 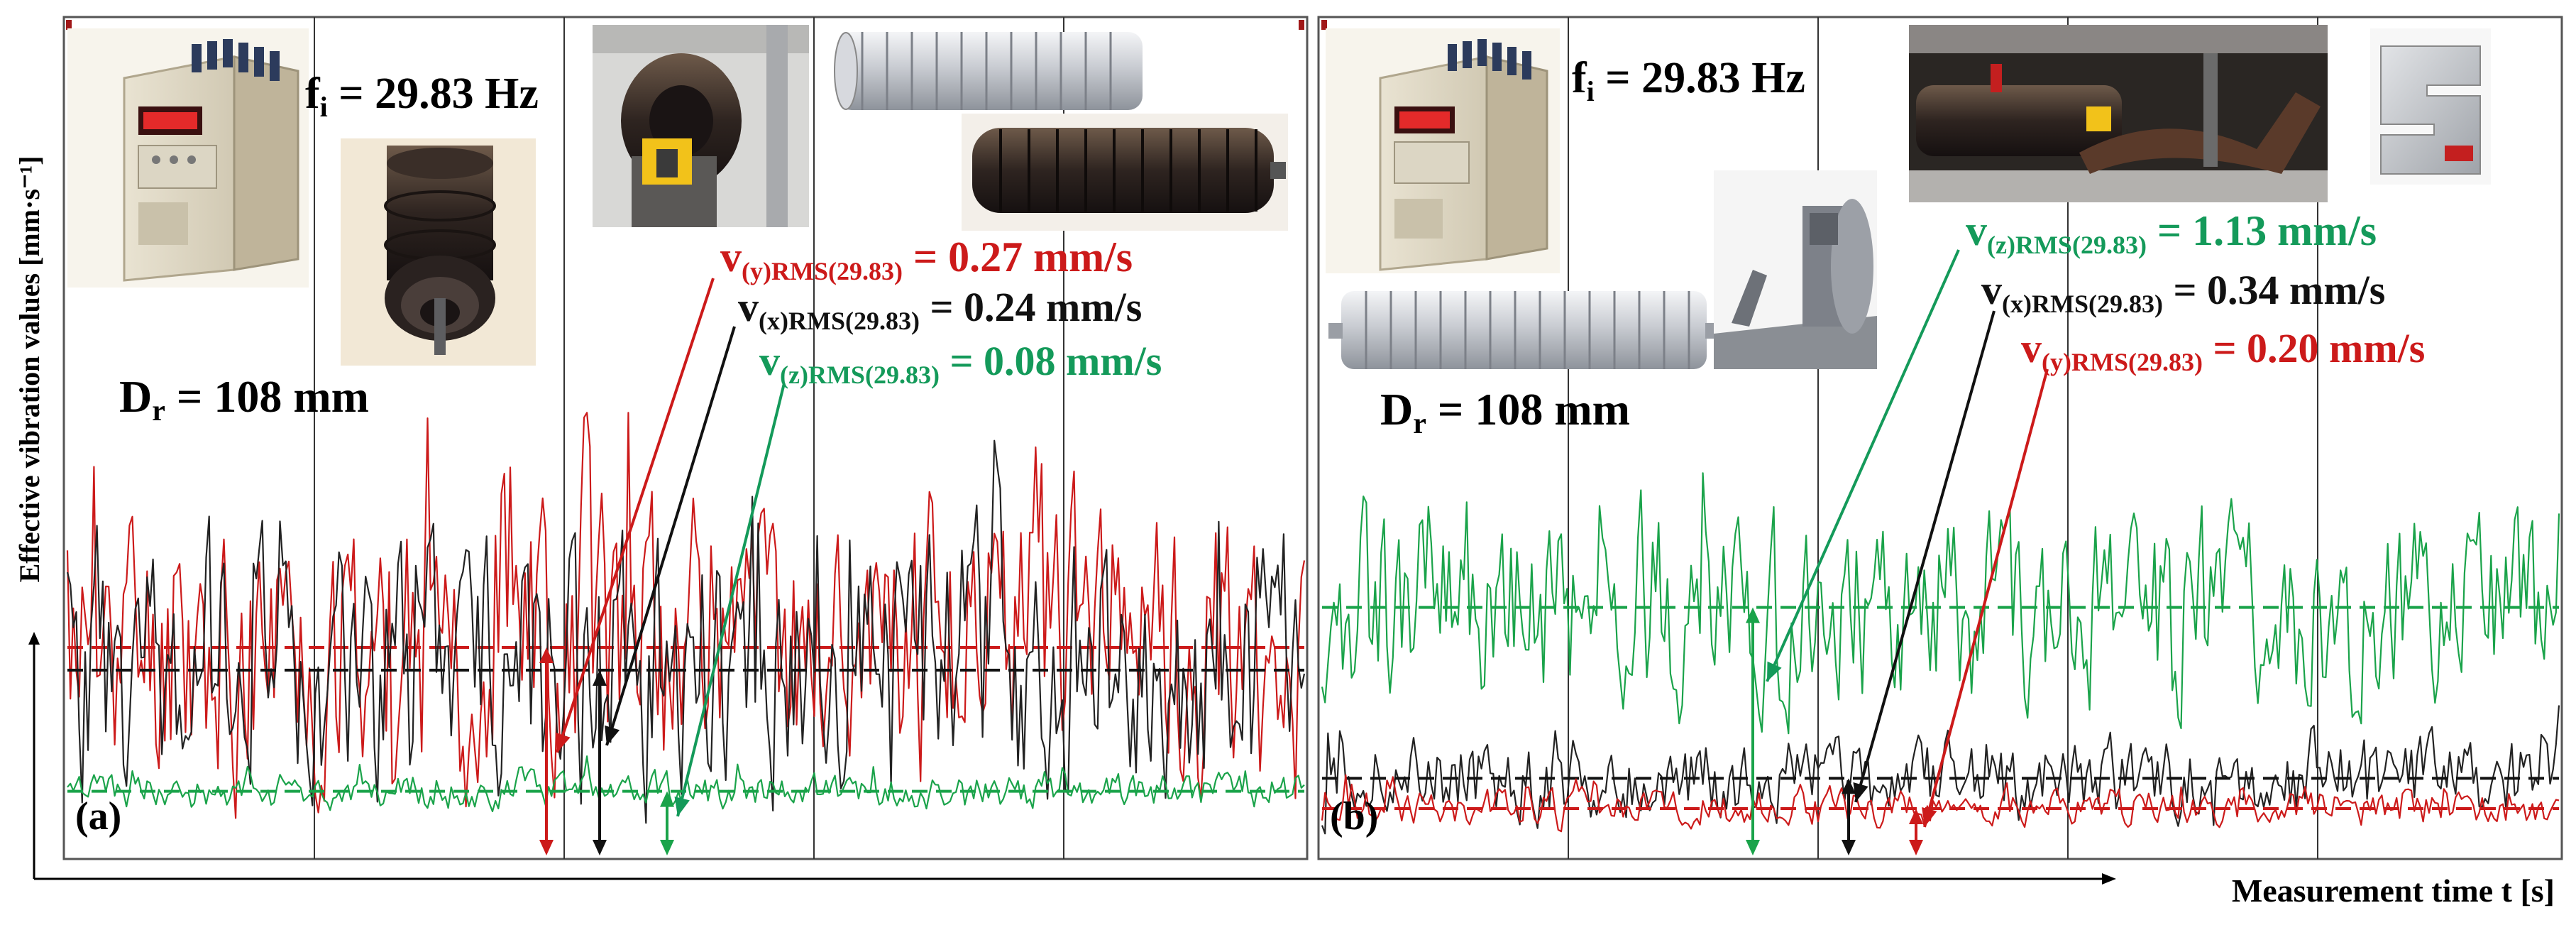 What do you see at coordinates (960, 364) in the screenshot?
I see `rms-z-annotation: v(z)RMS(29.83) = 0.08 mm/s` at bounding box center [960, 364].